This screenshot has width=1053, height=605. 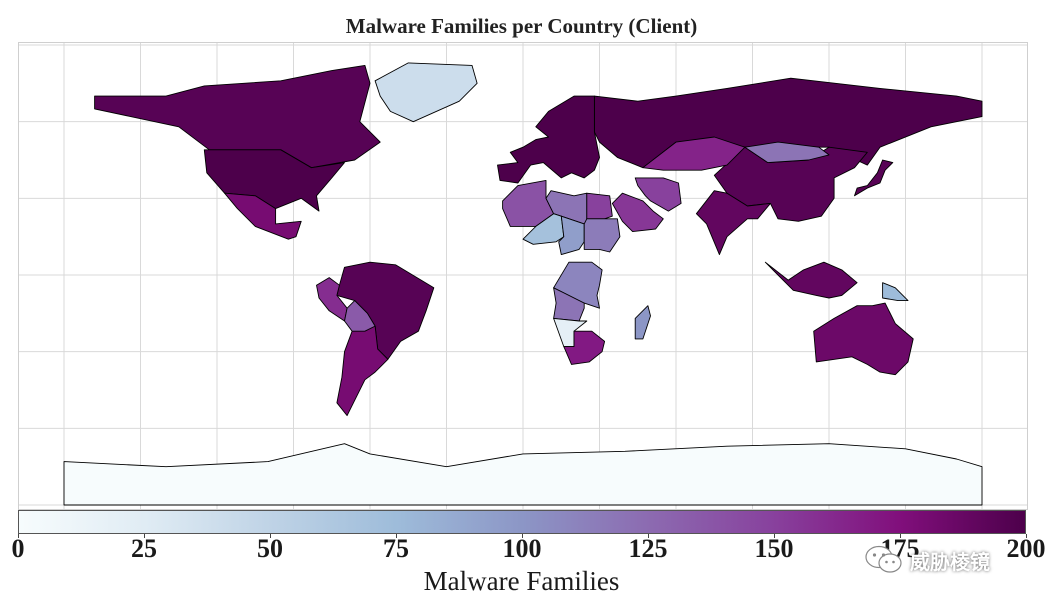 I want to click on region-sudan, so click(x=602, y=235).